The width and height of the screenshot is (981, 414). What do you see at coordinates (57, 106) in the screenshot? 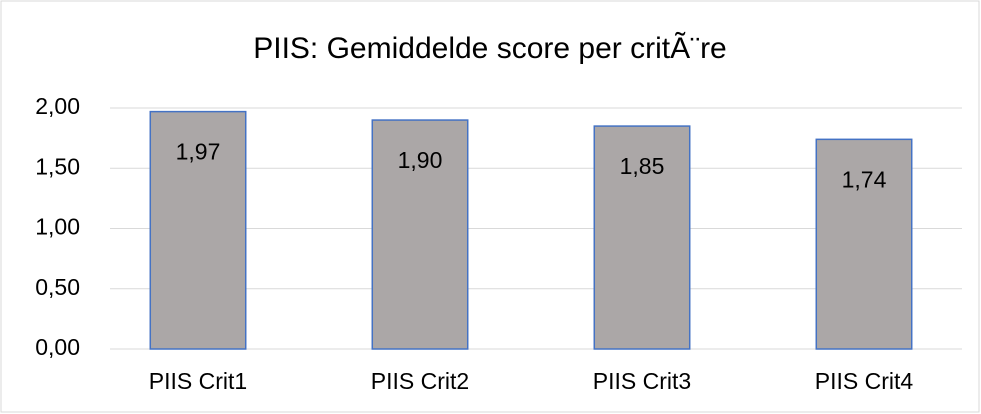
I see `y-tick-label: 2,00` at bounding box center [57, 106].